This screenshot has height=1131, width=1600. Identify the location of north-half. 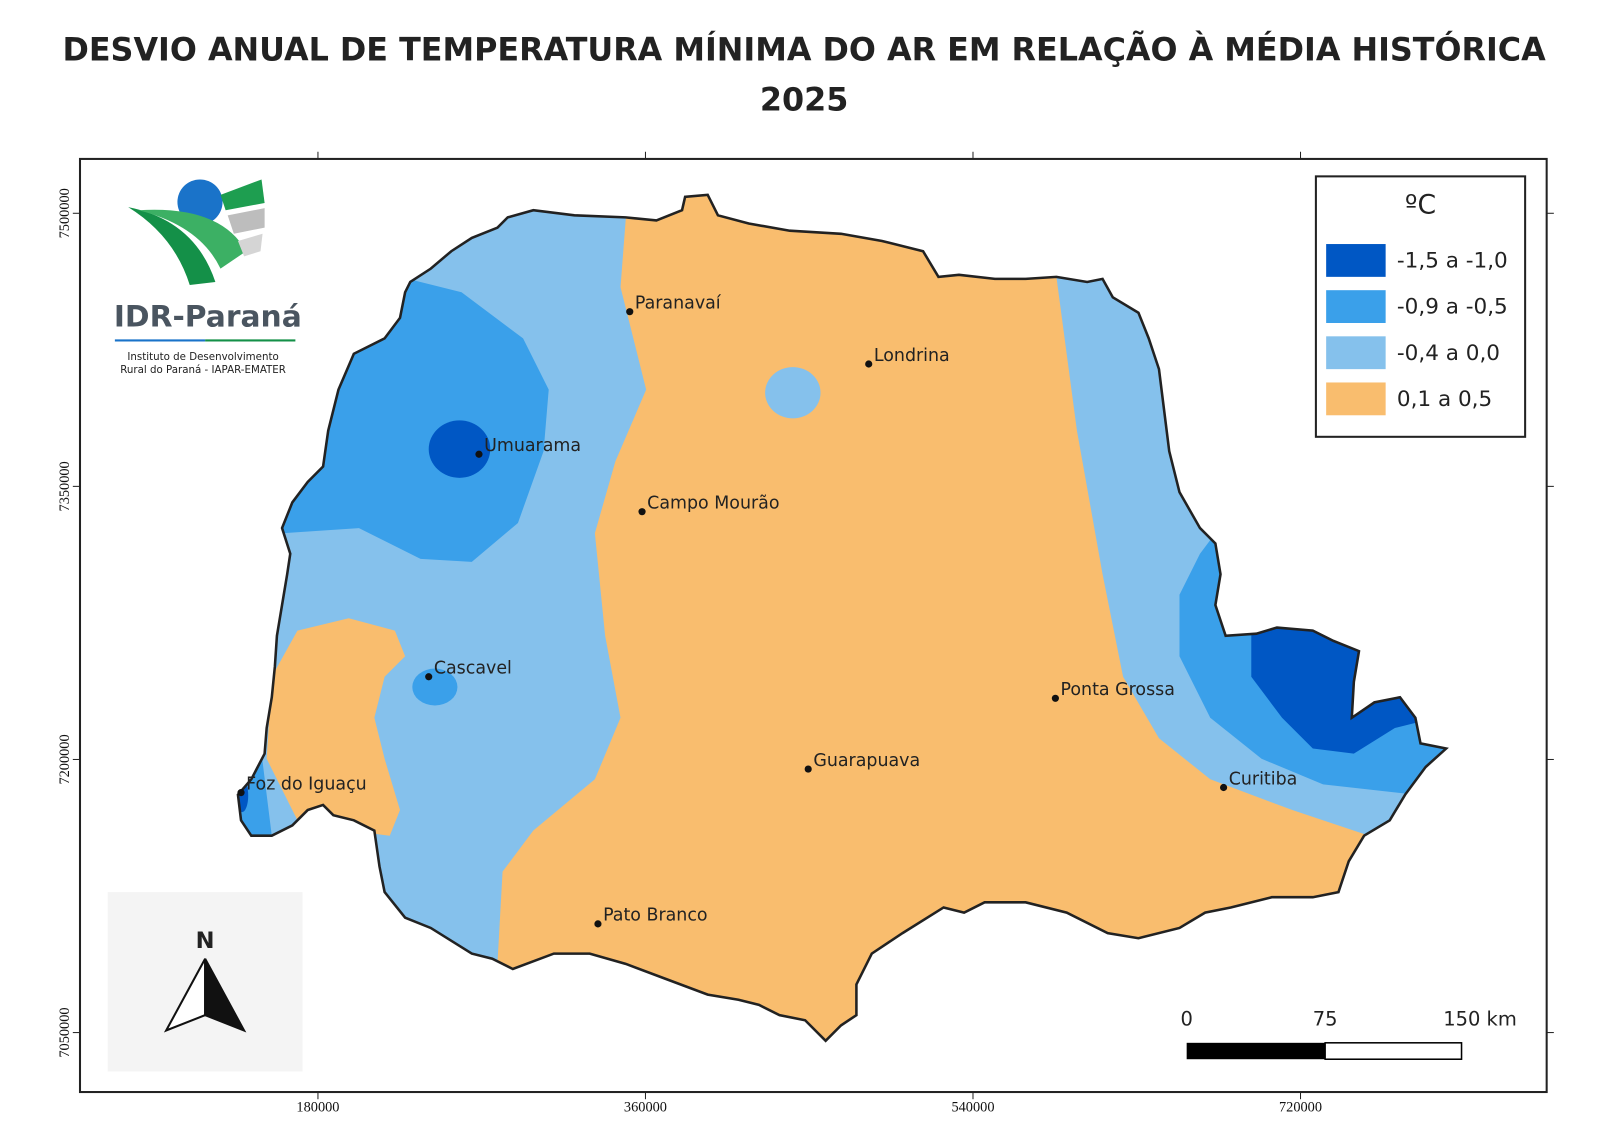
(225, 995).